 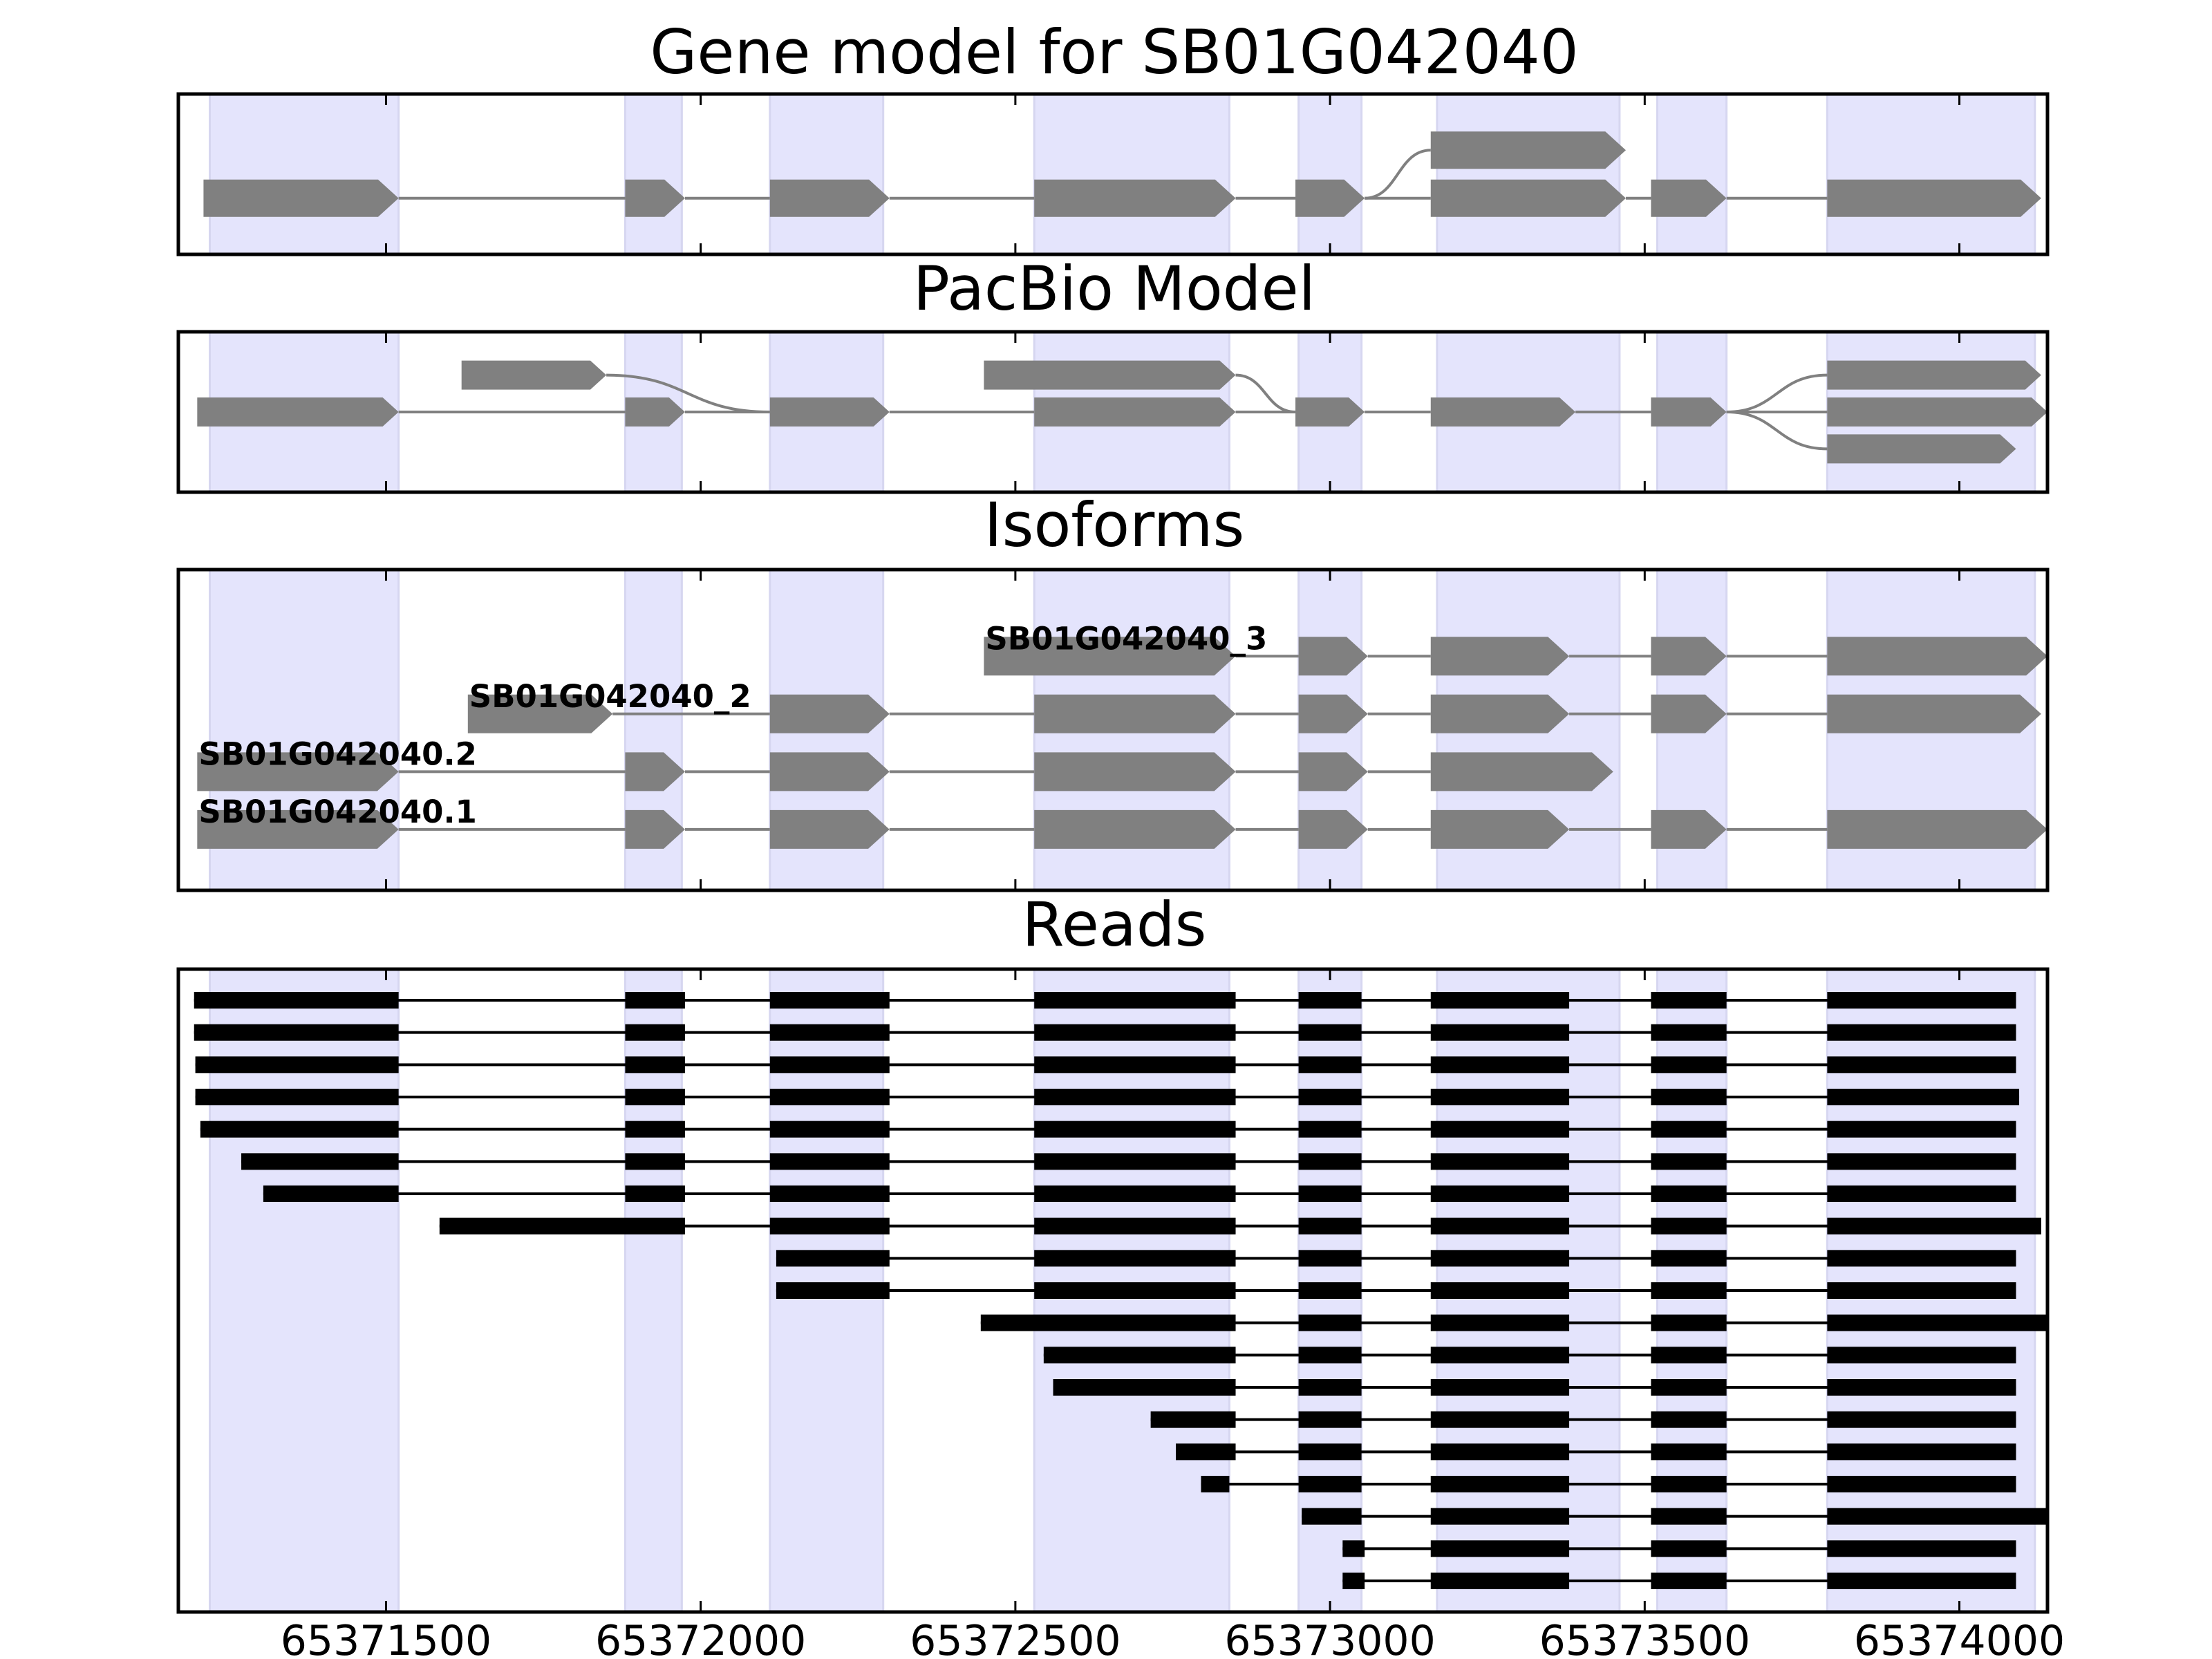 I want to click on x-tick-label: 65372500, so click(x=1016, y=1638).